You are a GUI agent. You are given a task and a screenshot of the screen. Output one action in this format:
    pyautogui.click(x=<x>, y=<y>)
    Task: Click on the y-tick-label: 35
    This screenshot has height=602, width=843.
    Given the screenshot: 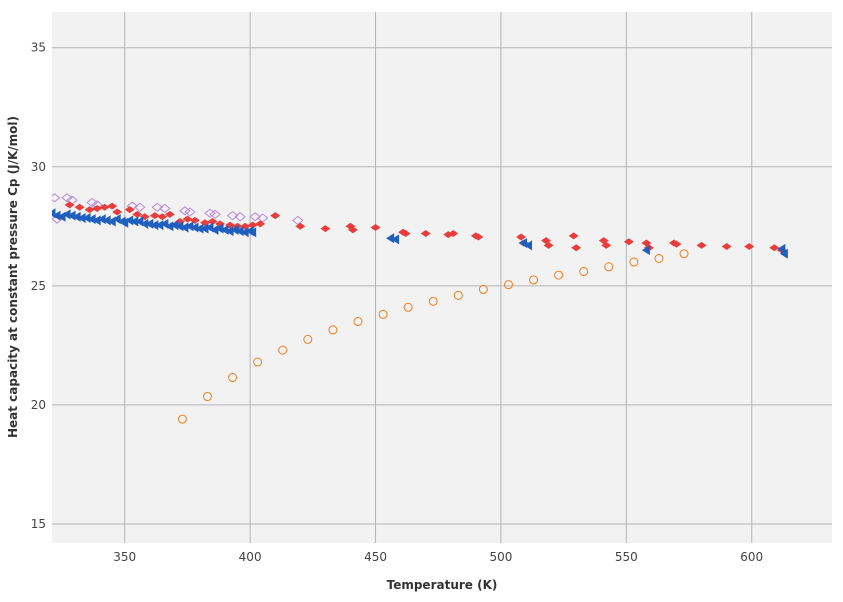 What is the action you would take?
    pyautogui.click(x=38, y=48)
    